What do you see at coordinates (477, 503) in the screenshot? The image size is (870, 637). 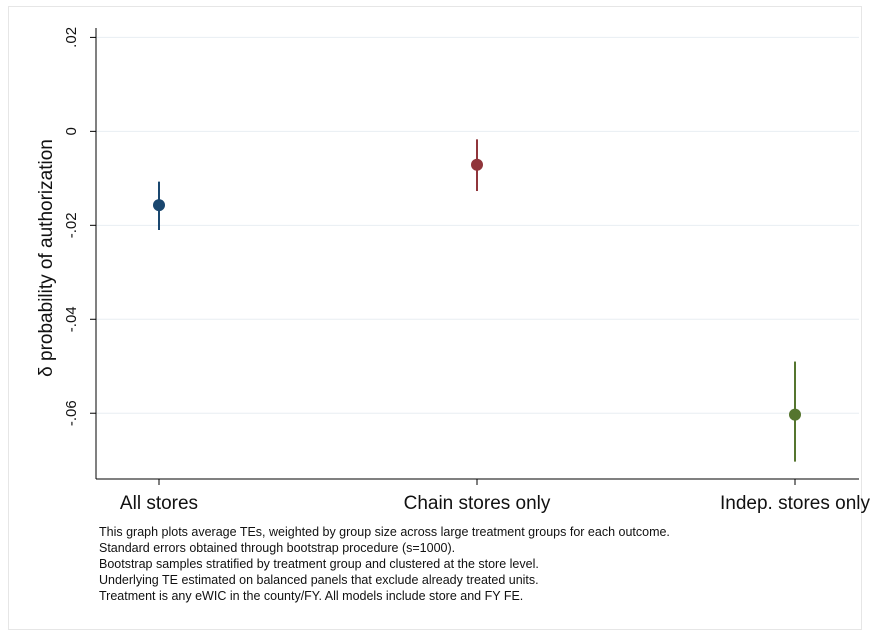 I see `x-category-label: Chain stores only` at bounding box center [477, 503].